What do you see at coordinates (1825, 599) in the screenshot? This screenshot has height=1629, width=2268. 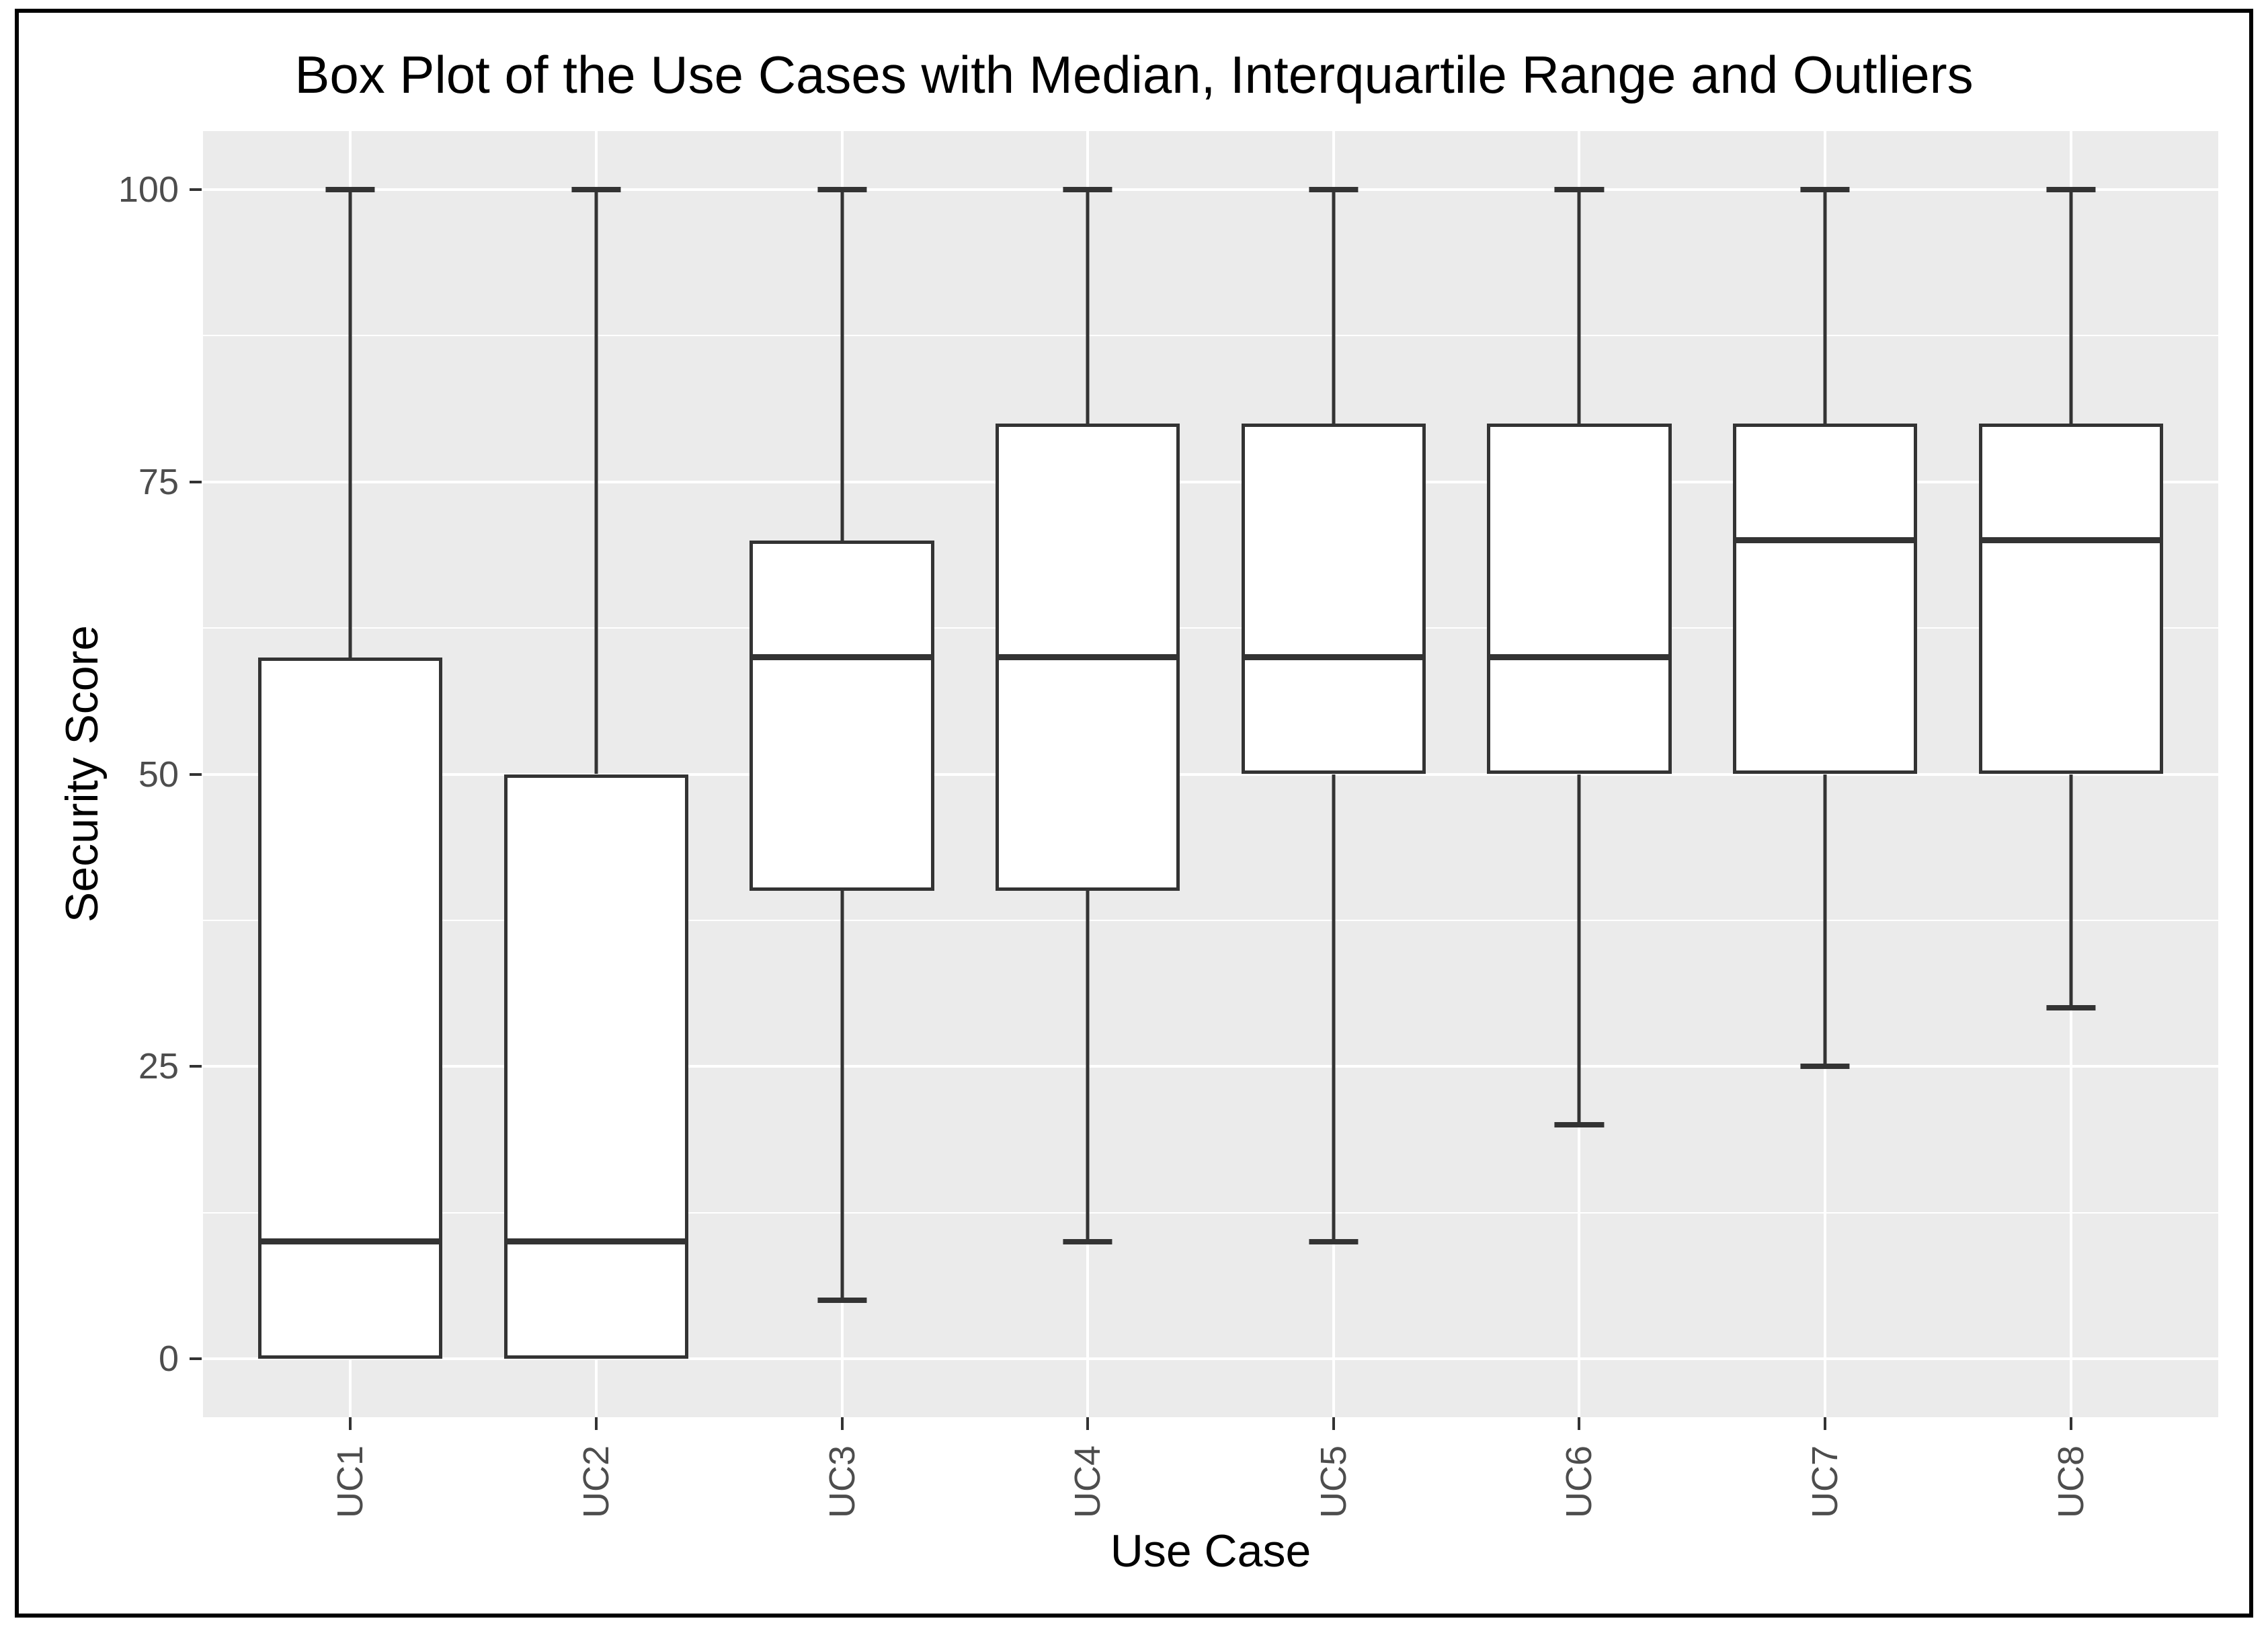 I see `iqr-box-UC7` at bounding box center [1825, 599].